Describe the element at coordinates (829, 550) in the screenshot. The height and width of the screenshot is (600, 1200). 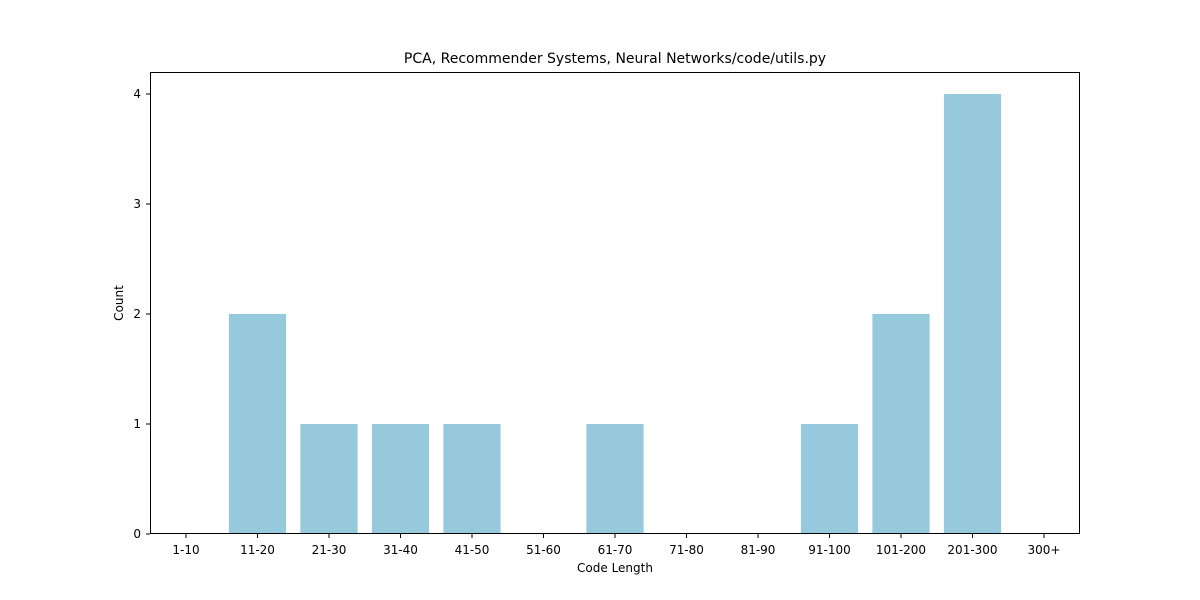
I see `x-tick-label: 91-100` at that location.